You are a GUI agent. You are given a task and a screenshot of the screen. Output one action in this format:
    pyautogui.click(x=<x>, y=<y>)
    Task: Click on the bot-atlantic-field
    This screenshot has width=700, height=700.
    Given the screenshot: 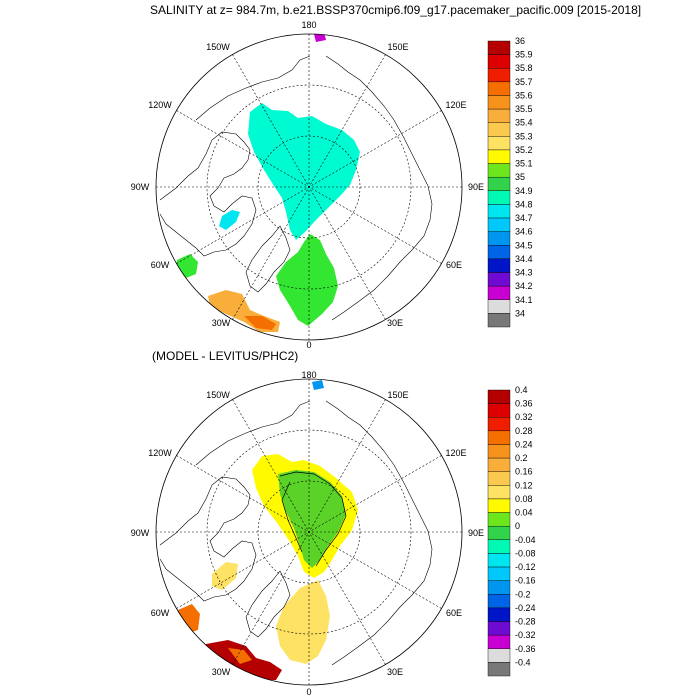 What is the action you would take?
    pyautogui.click(x=303, y=622)
    